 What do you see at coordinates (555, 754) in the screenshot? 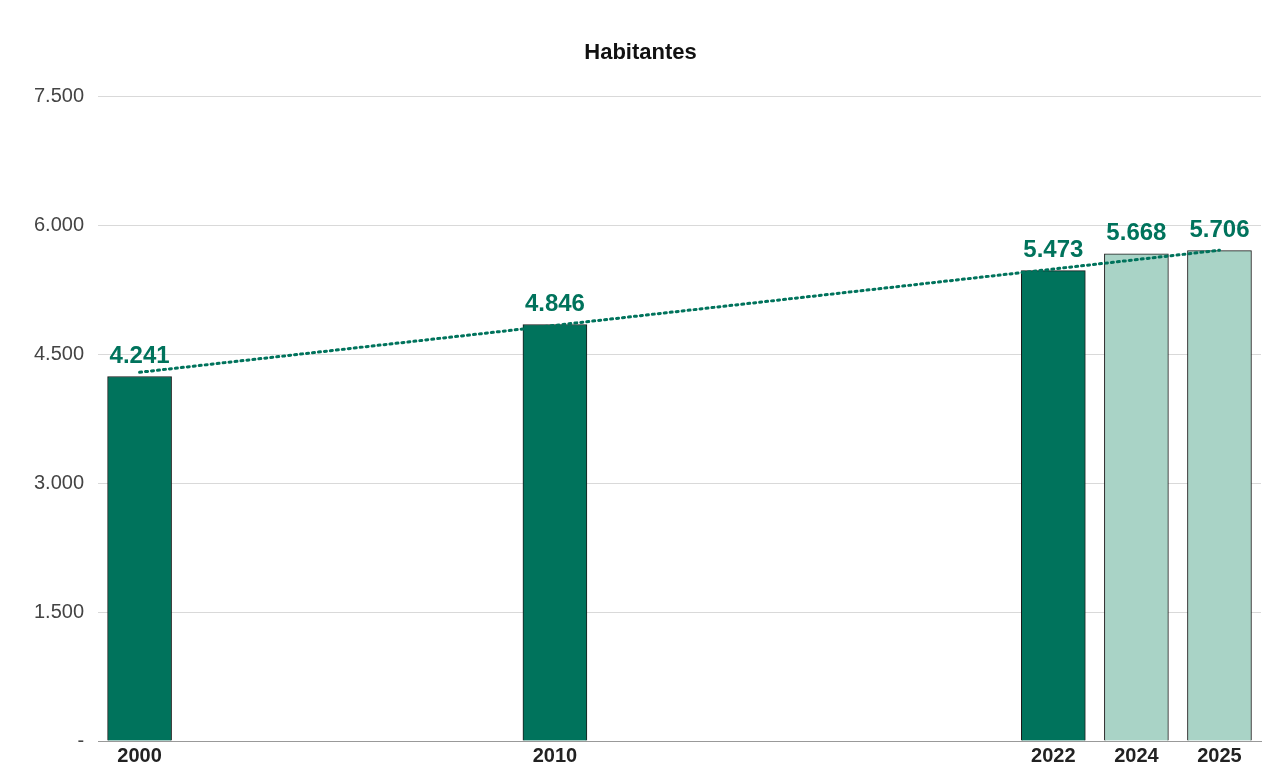
I see `x-tick-label: 2010` at bounding box center [555, 754].